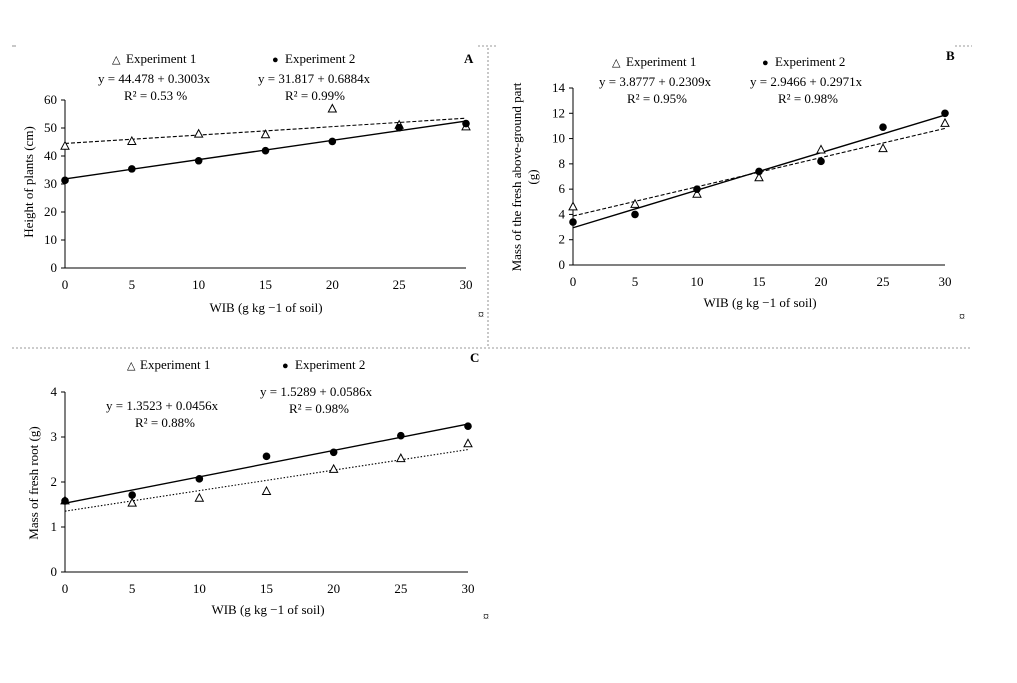  Describe the element at coordinates (474, 357) in the screenshot. I see `panel-label-c: C` at that location.